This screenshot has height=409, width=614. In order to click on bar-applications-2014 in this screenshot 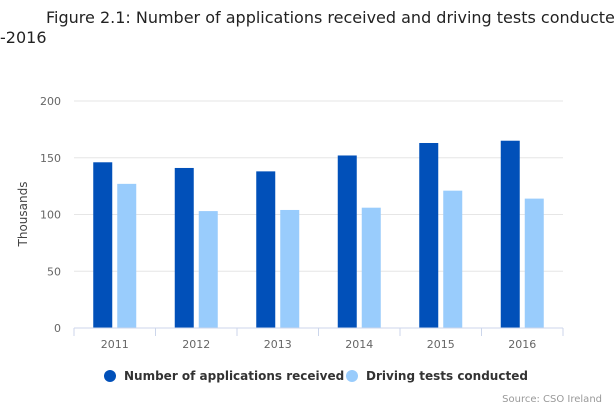, I will do `click(347, 241)`.